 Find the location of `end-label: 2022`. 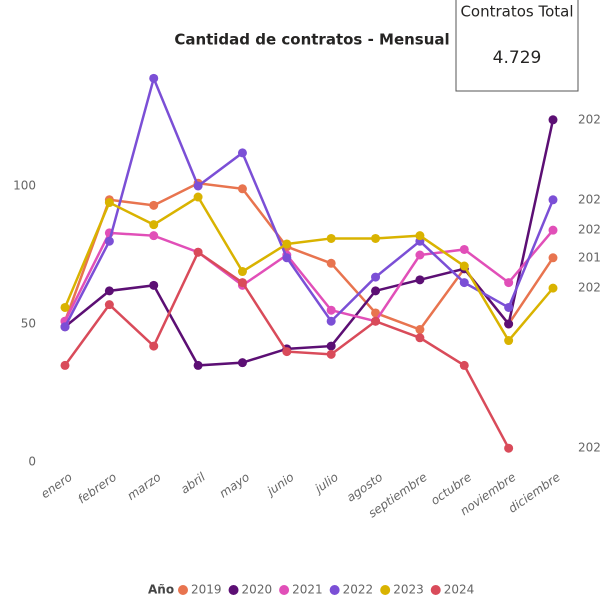

end-label: 2022 is located at coordinates (589, 199).